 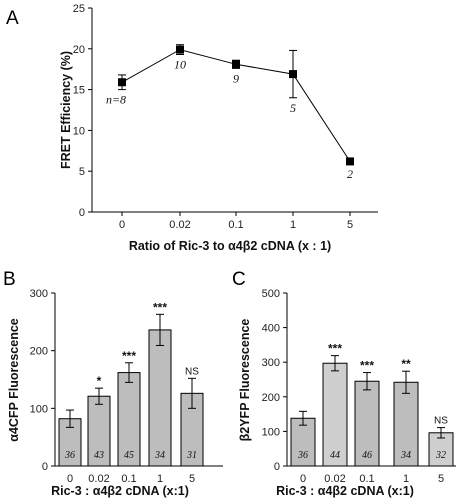 I want to click on panel-a-x-axis-label: Ratio of Ric-3 to α4β2 cDNA (x : 1), so click(x=230, y=246).